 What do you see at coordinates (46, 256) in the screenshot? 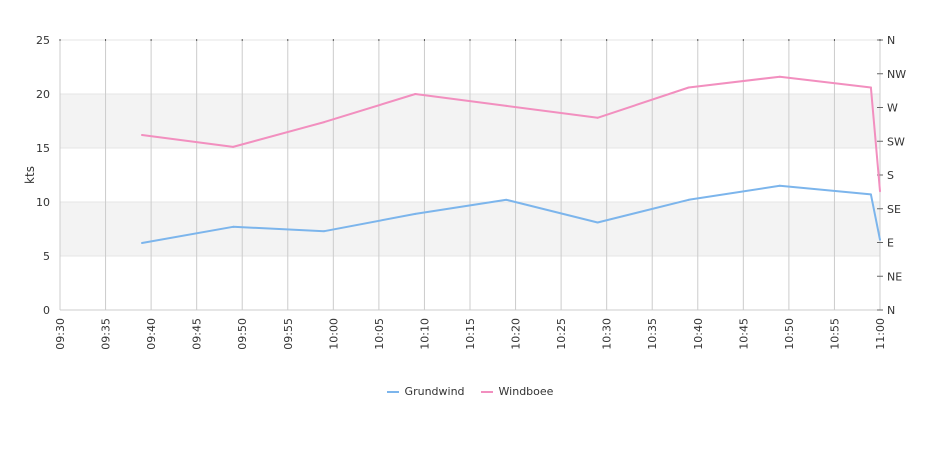
I see `y-tick-label-1: 5` at bounding box center [46, 256].